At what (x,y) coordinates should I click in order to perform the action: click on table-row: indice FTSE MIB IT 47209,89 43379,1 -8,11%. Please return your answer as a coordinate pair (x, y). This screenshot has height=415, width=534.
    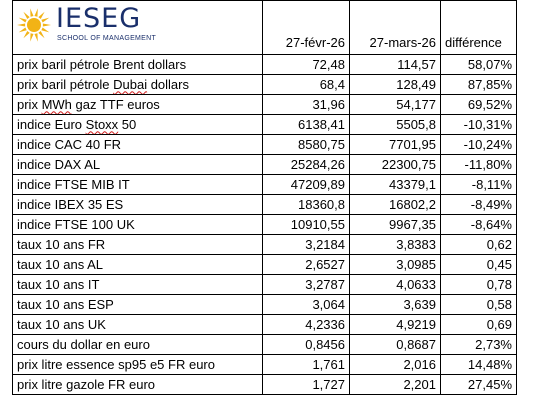
    Looking at the image, I should click on (264, 184).